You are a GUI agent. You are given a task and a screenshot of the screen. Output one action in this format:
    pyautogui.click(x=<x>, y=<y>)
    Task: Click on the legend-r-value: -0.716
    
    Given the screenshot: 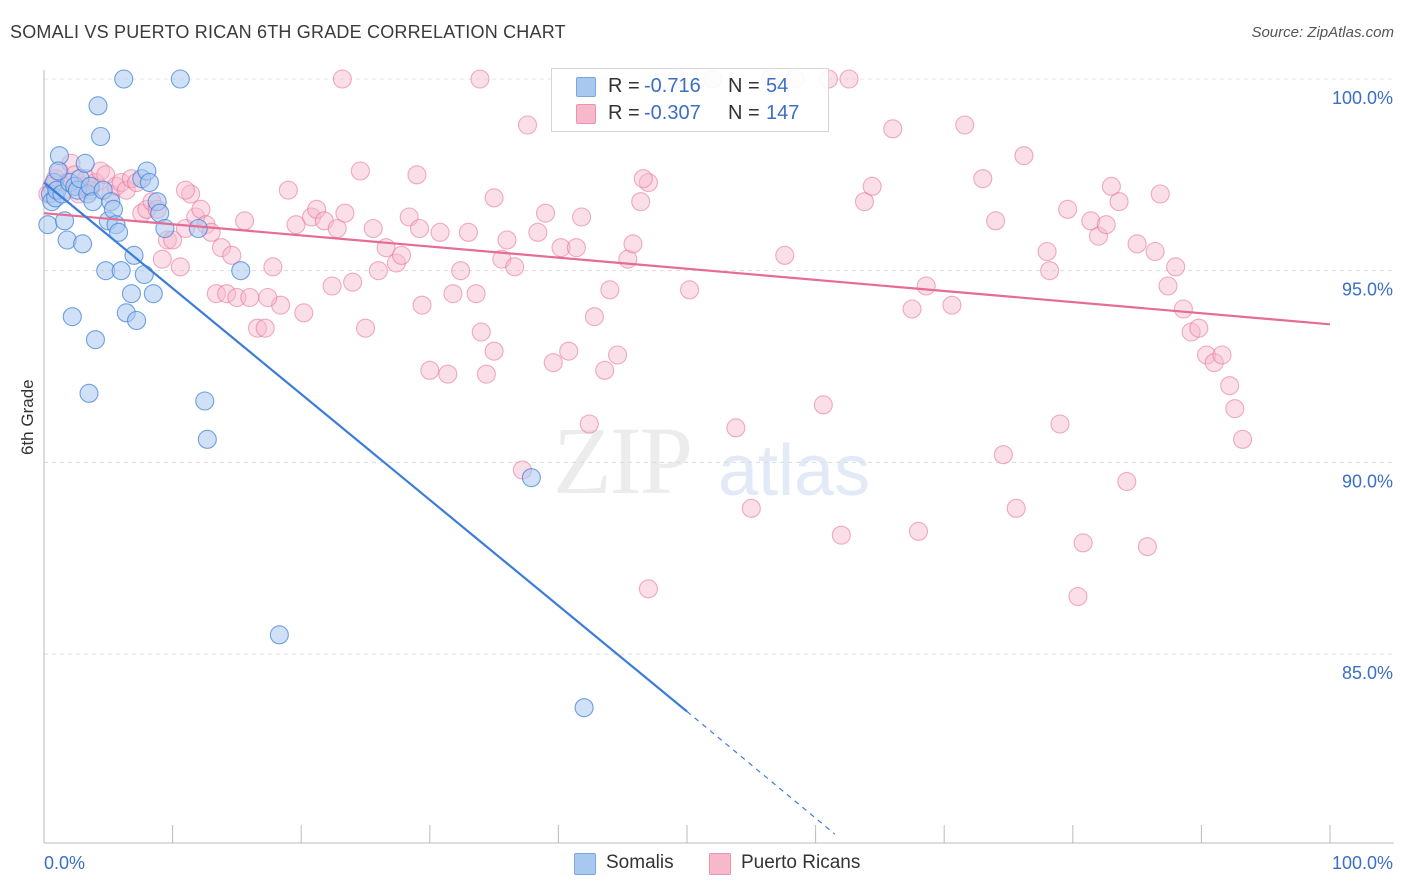 What is the action you would take?
    pyautogui.click(x=672, y=86)
    